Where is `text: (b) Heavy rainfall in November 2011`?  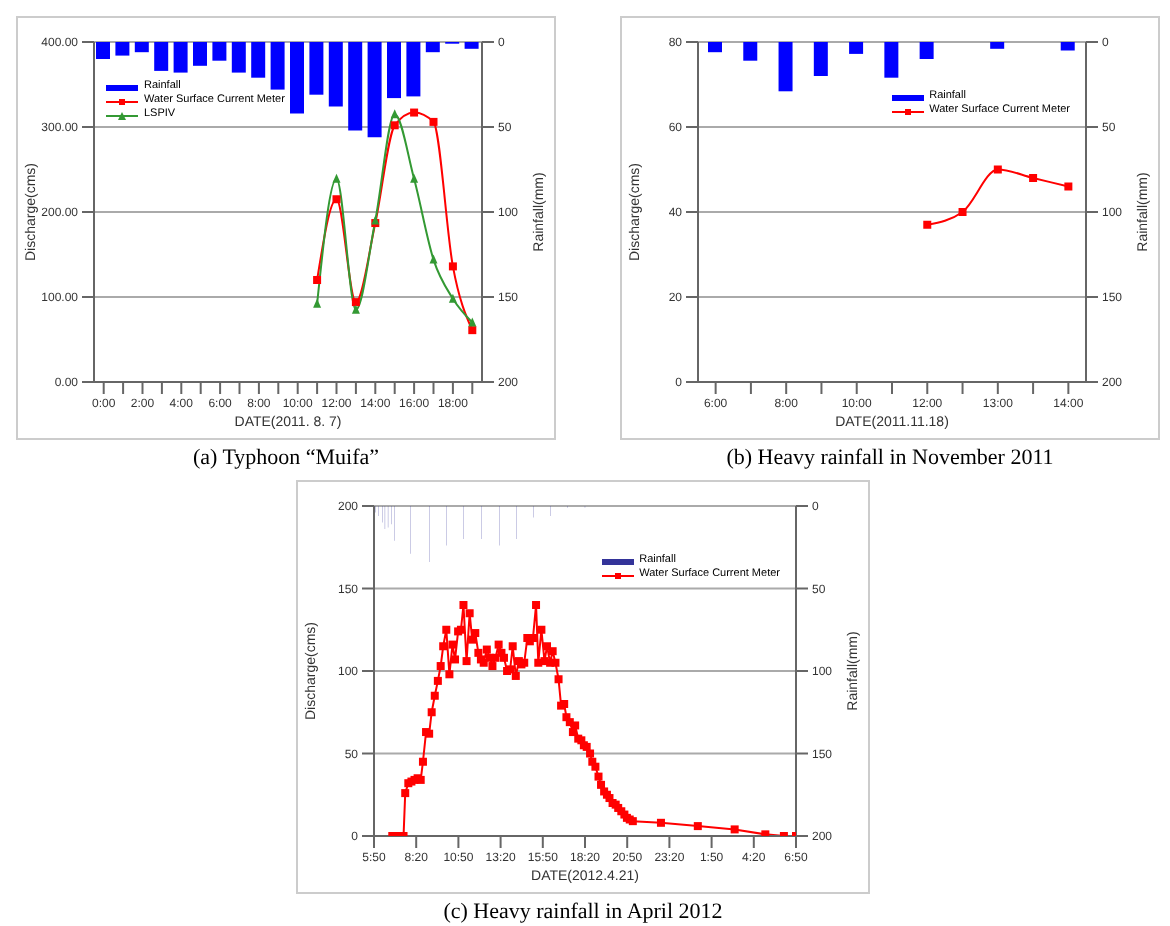 text: (b) Heavy rainfall in November 2011 is located at coordinates (890, 458).